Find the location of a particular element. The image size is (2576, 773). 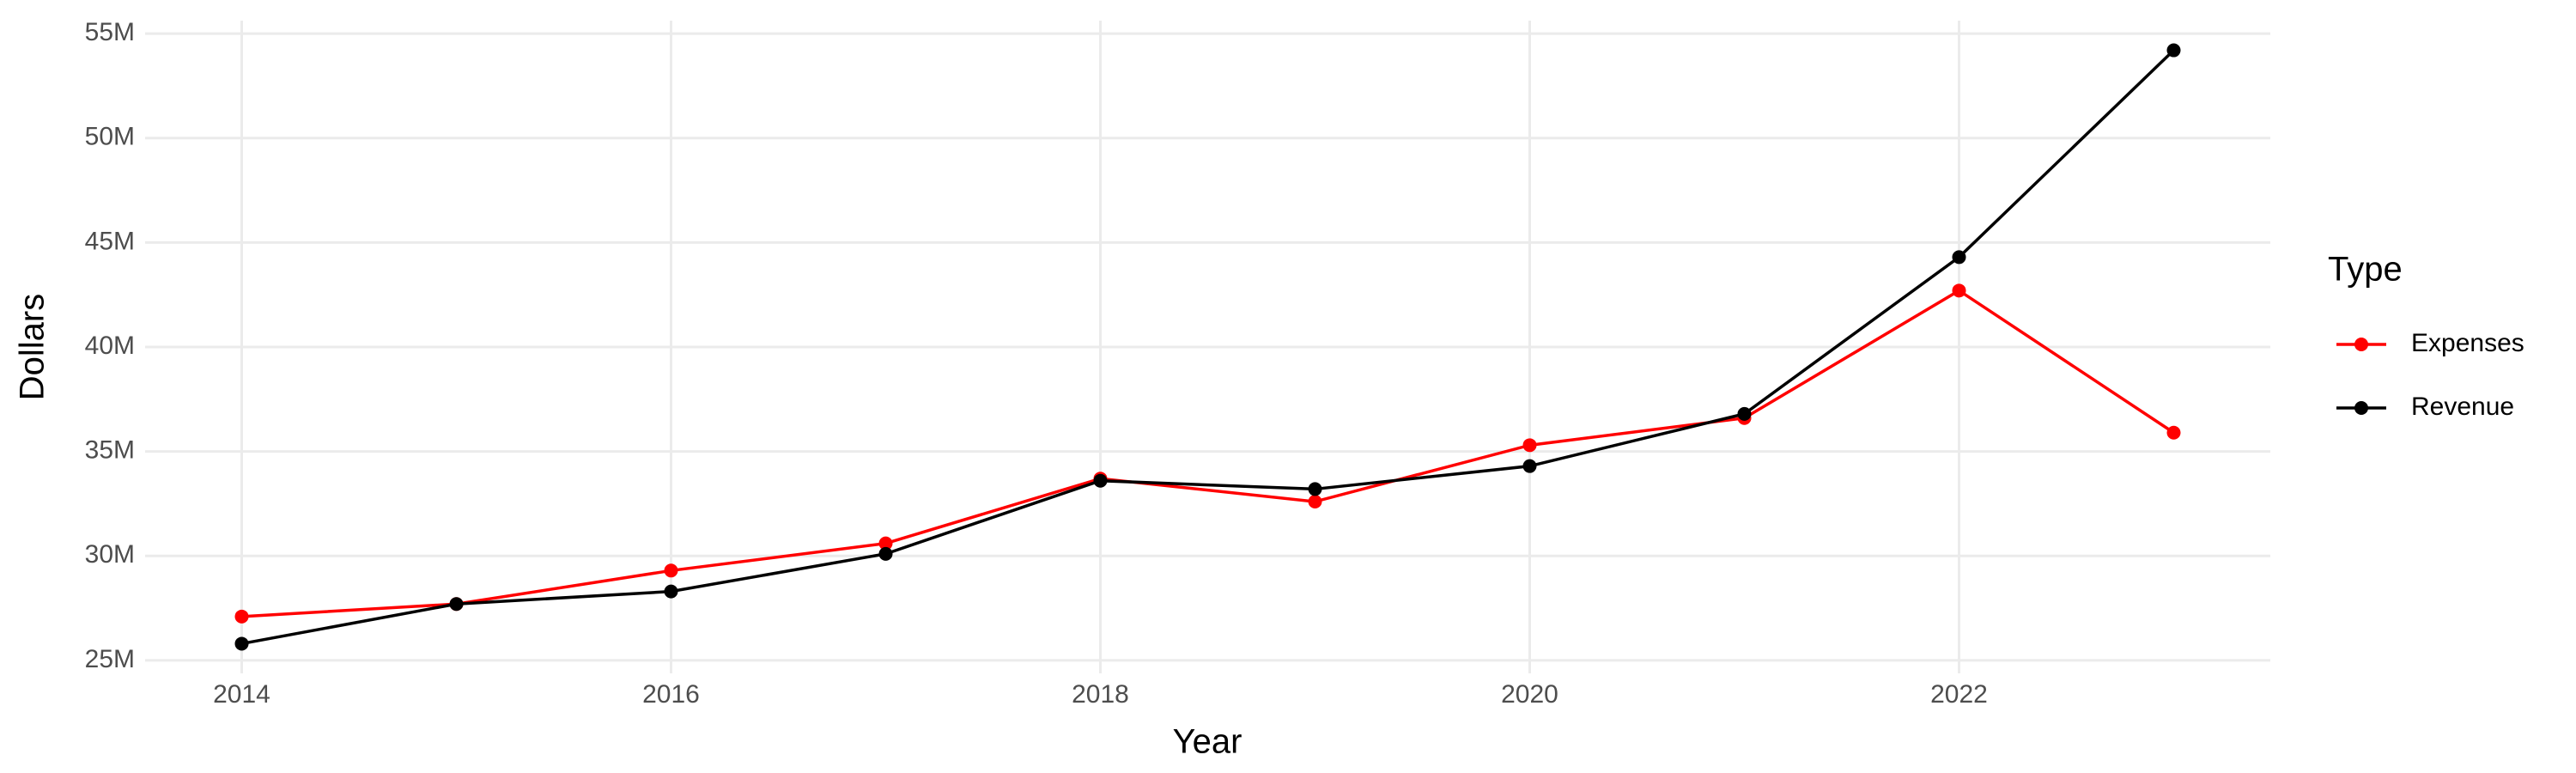

y-tick-label: 35M is located at coordinates (110, 450).